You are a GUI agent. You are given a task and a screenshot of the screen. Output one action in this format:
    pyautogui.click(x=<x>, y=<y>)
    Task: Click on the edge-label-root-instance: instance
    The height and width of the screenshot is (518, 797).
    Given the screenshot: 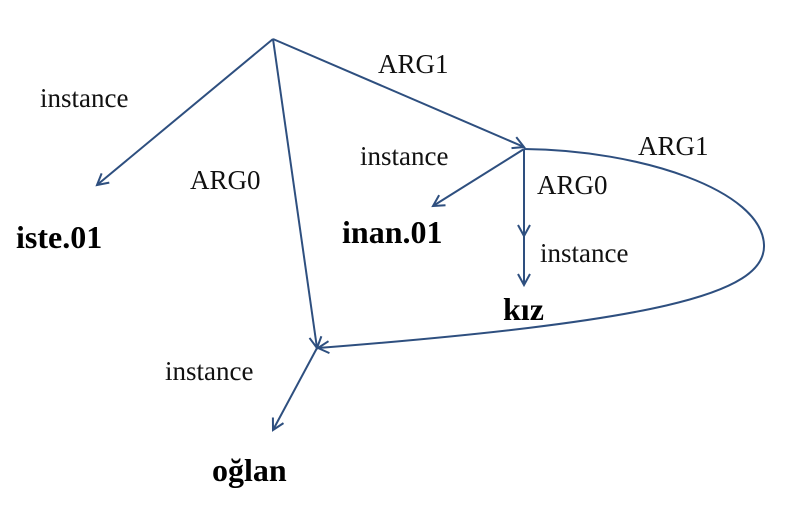 What is the action you would take?
    pyautogui.click(x=84, y=98)
    